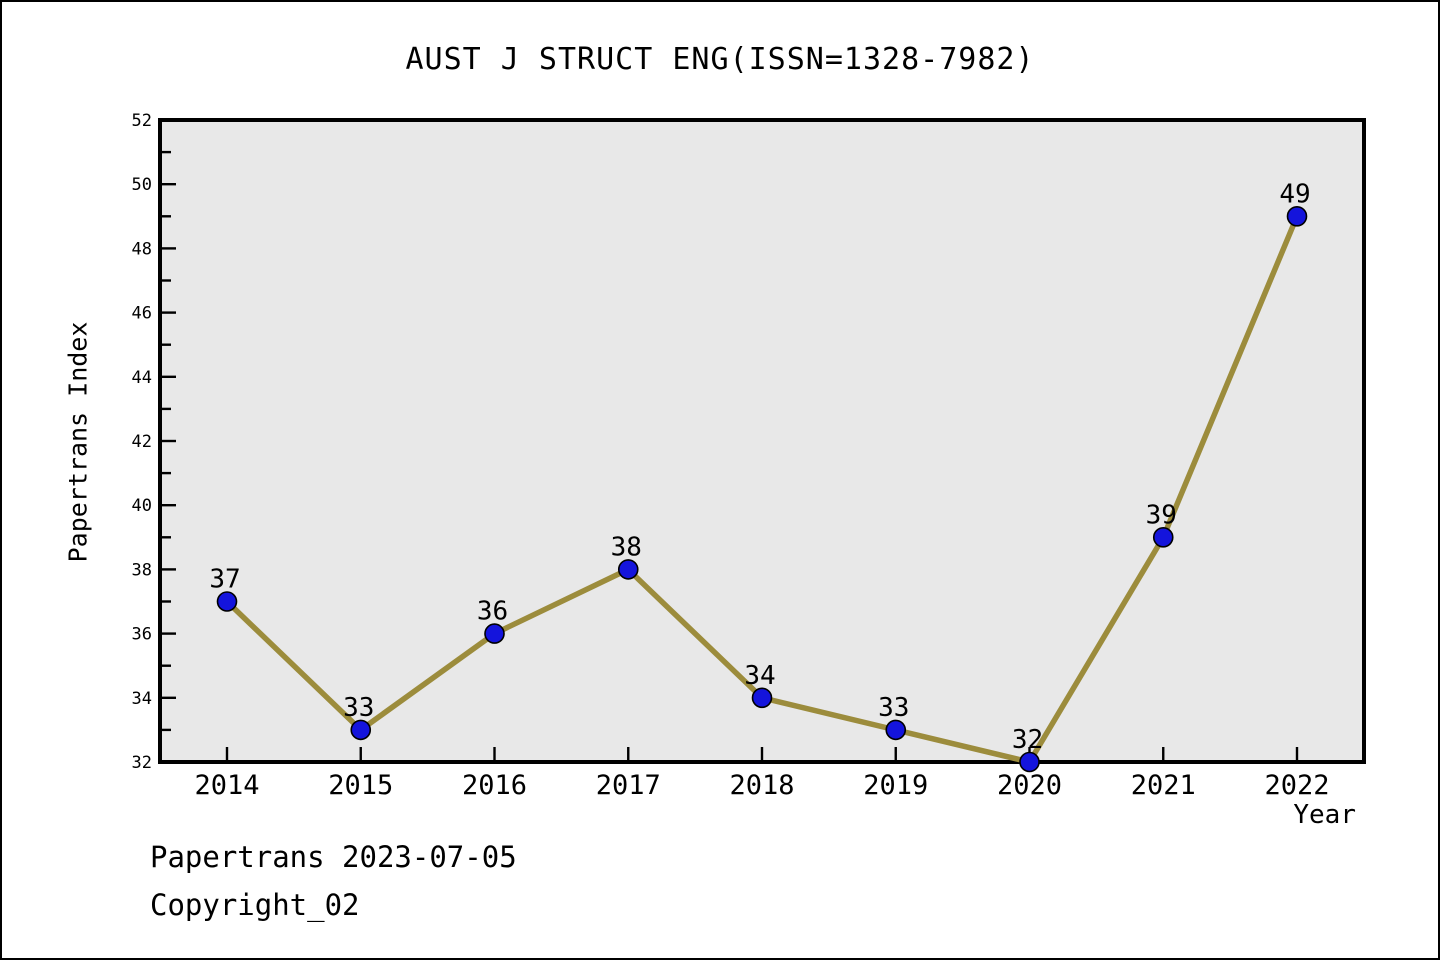 Image resolution: width=1440 pixels, height=960 pixels. What do you see at coordinates (142, 185) in the screenshot?
I see `y-tick-label: 50` at bounding box center [142, 185].